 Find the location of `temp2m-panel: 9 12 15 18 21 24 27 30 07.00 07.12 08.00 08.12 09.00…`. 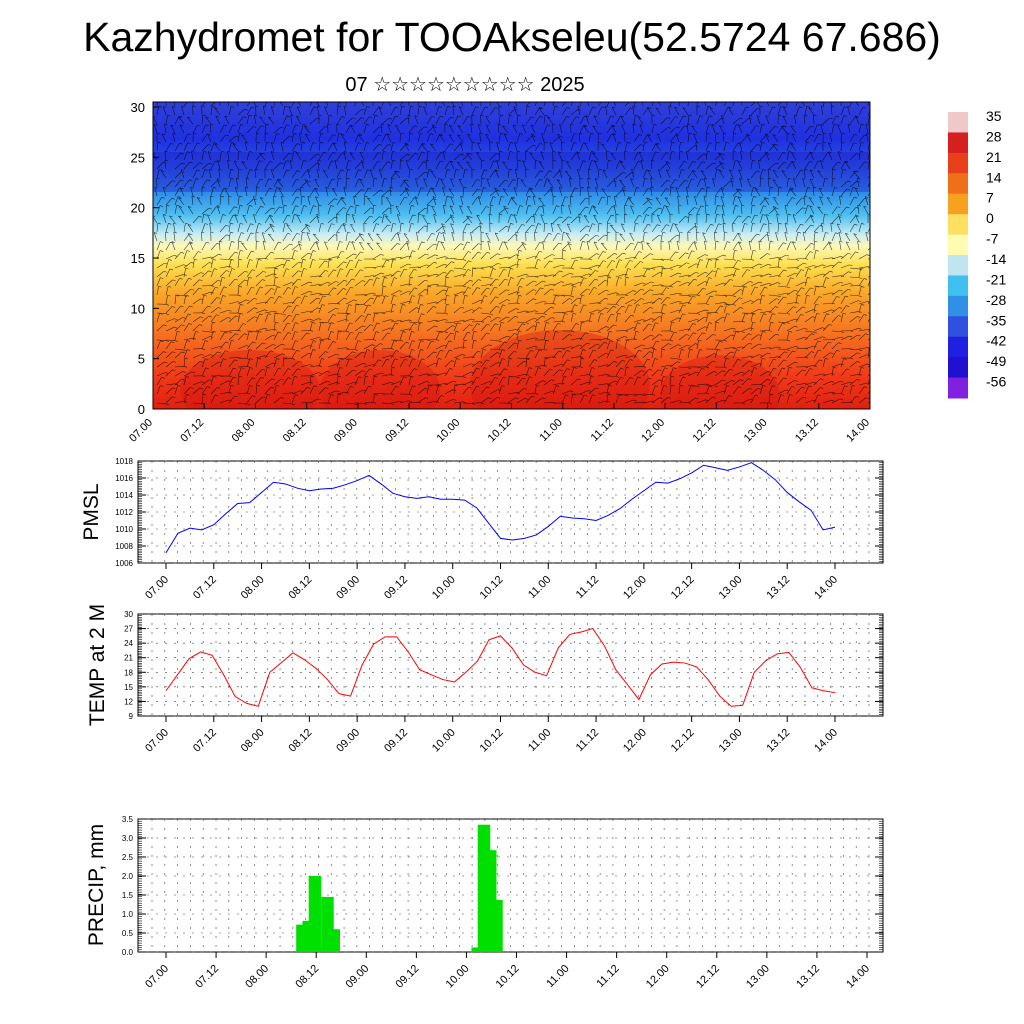

temp2m-panel: 9 12 15 18 21 24 27 30 07.00 07.12 08.00 08.12 09.00… is located at coordinates (485, 679).